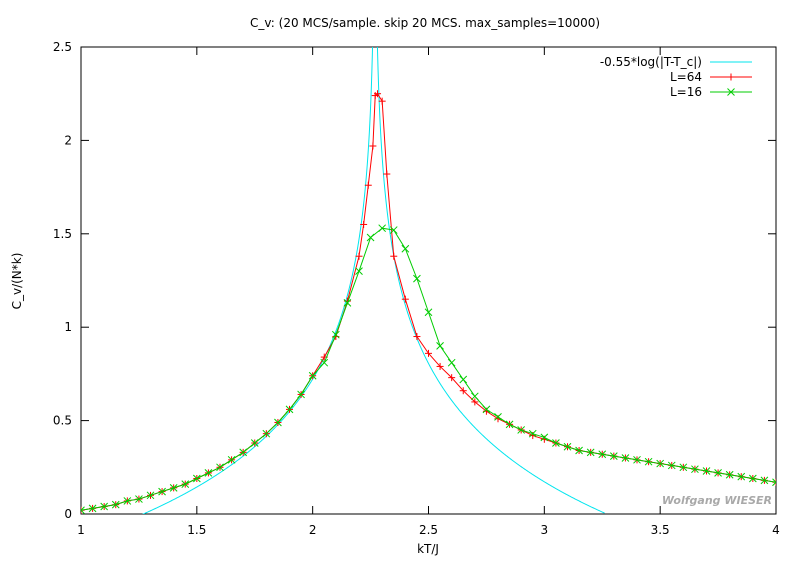 The image size is (801, 561). What do you see at coordinates (686, 92) in the screenshot?
I see `legend-label: L=16` at bounding box center [686, 92].